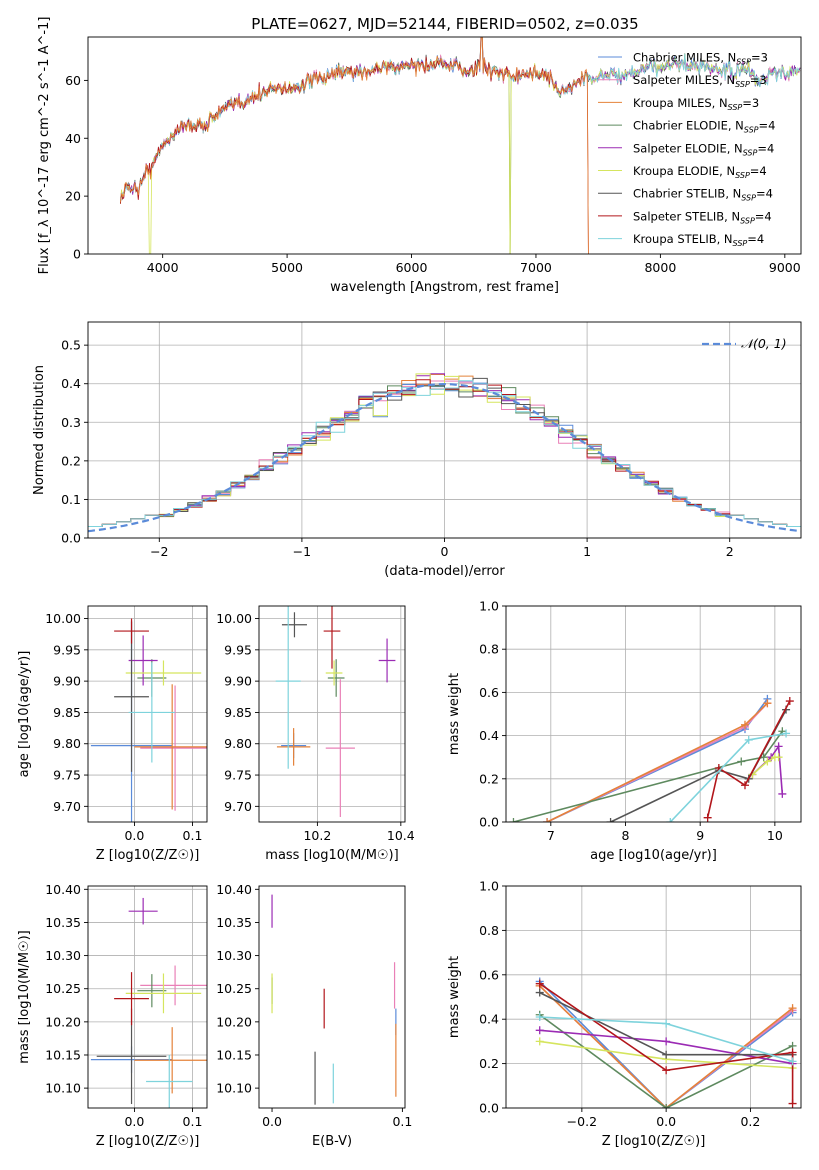  Describe the element at coordinates (332, 997) in the screenshot. I see `mass_vs_EBV-frame` at that location.